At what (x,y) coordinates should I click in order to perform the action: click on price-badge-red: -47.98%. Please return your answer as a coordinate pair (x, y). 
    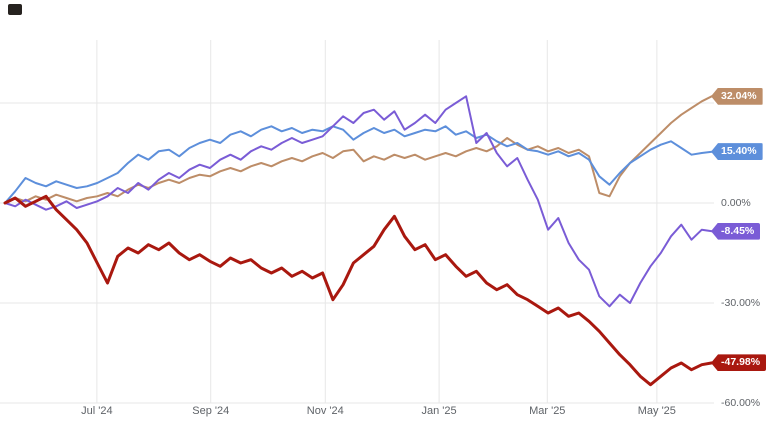
    Looking at the image, I should click on (739, 363).